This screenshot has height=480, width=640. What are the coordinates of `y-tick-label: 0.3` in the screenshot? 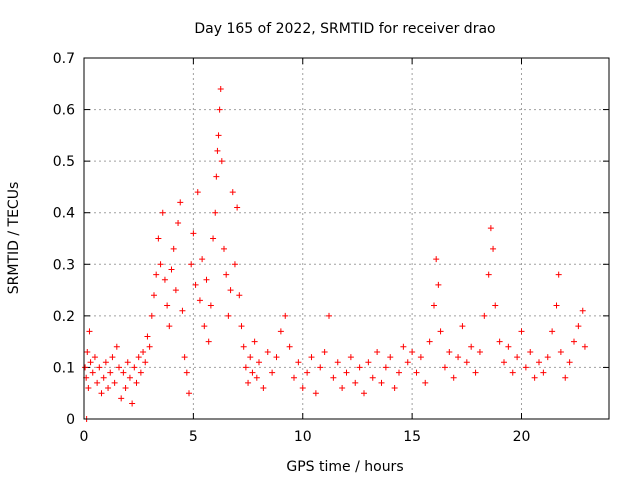 It's located at (64, 265).